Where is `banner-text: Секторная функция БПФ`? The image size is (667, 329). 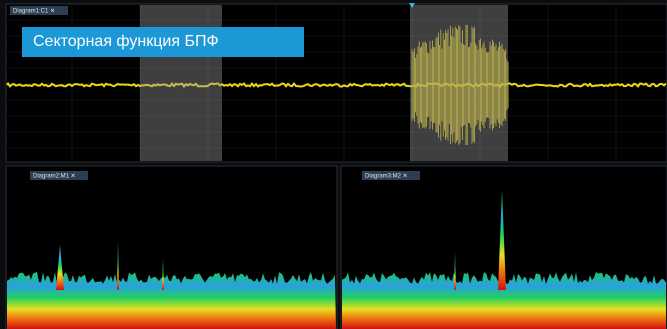
banner-text: Секторная функция БПФ is located at coordinates (126, 41).